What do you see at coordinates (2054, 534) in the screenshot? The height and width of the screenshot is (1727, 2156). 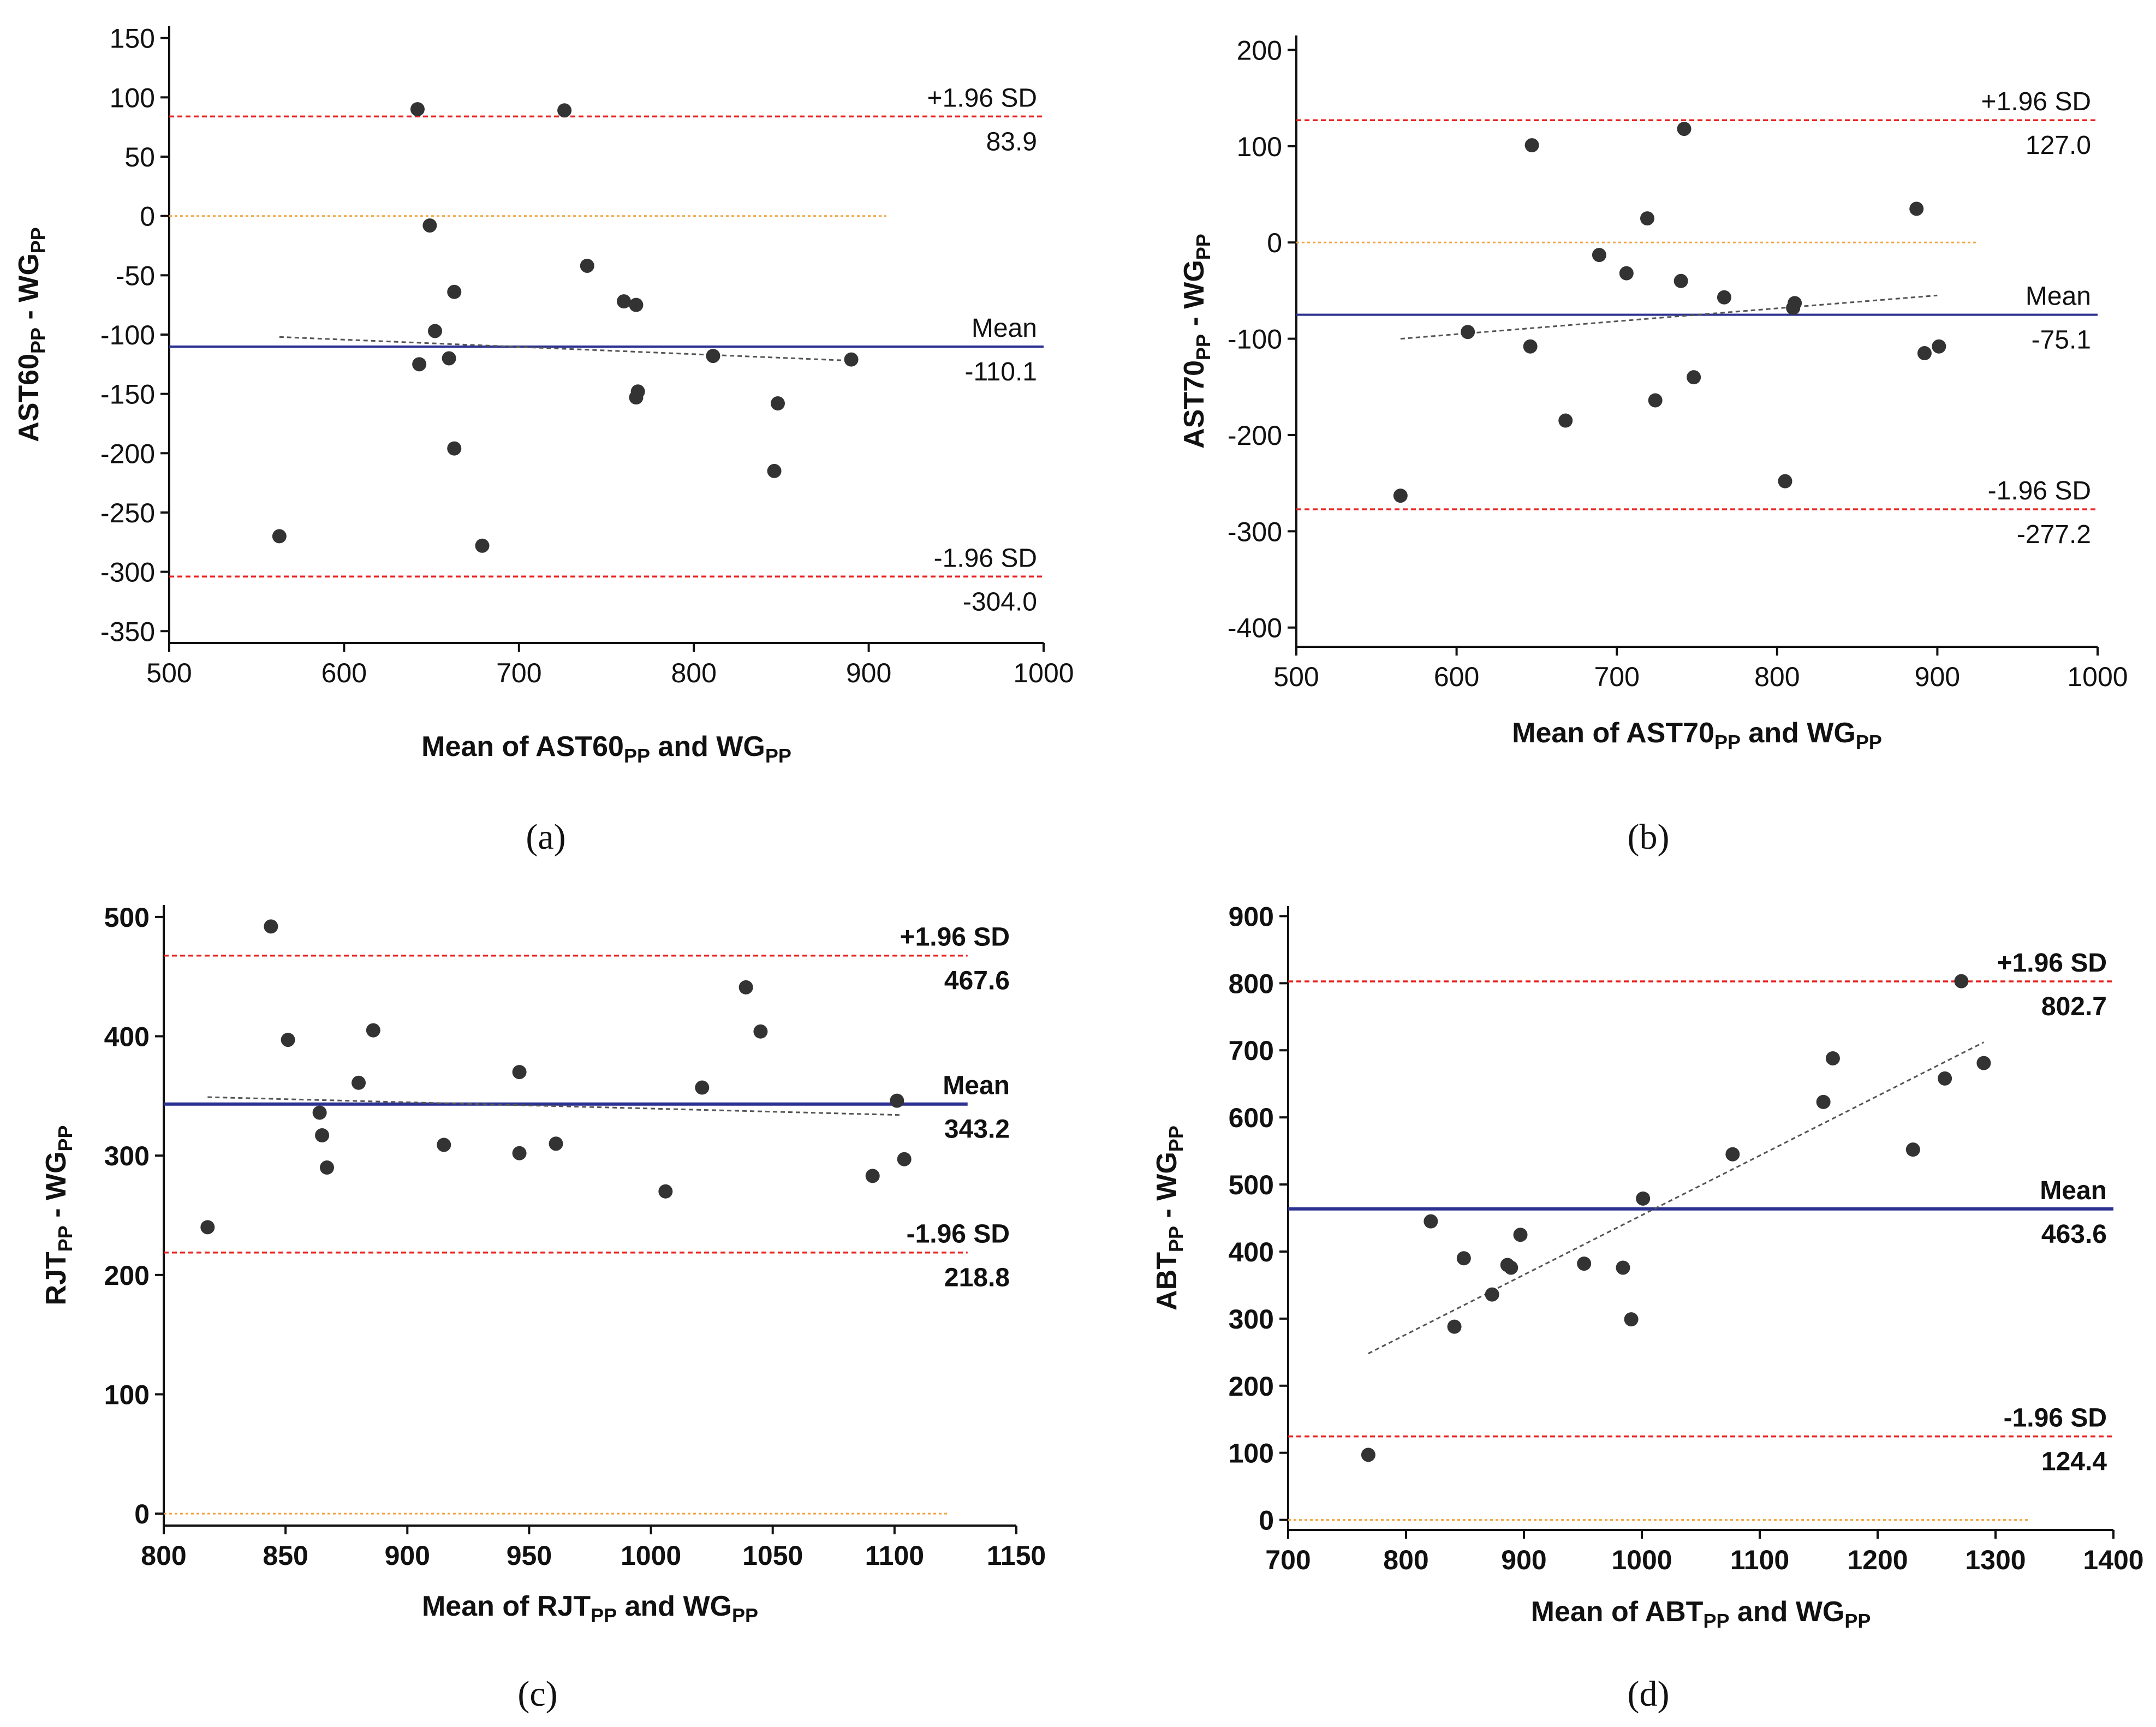 I see `lower-loa-value: -277.2` at bounding box center [2054, 534].